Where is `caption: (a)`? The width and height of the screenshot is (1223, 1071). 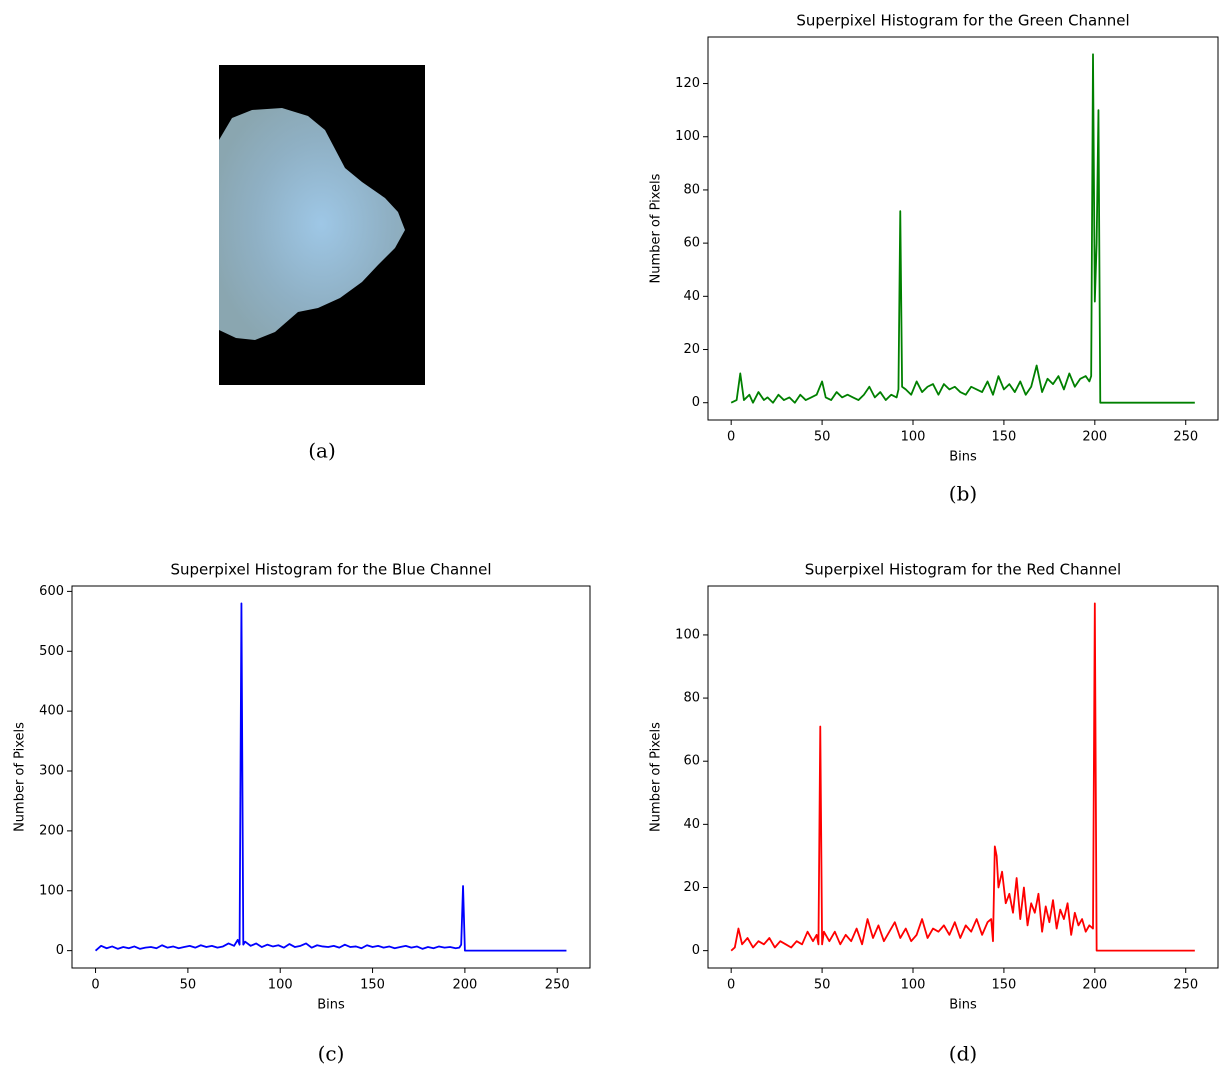
caption: (a) is located at coordinates (322, 451).